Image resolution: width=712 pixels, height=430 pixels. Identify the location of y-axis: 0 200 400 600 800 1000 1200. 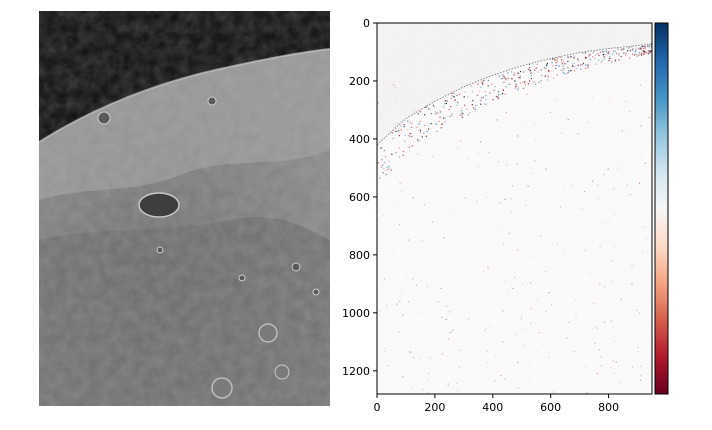
(359, 197).